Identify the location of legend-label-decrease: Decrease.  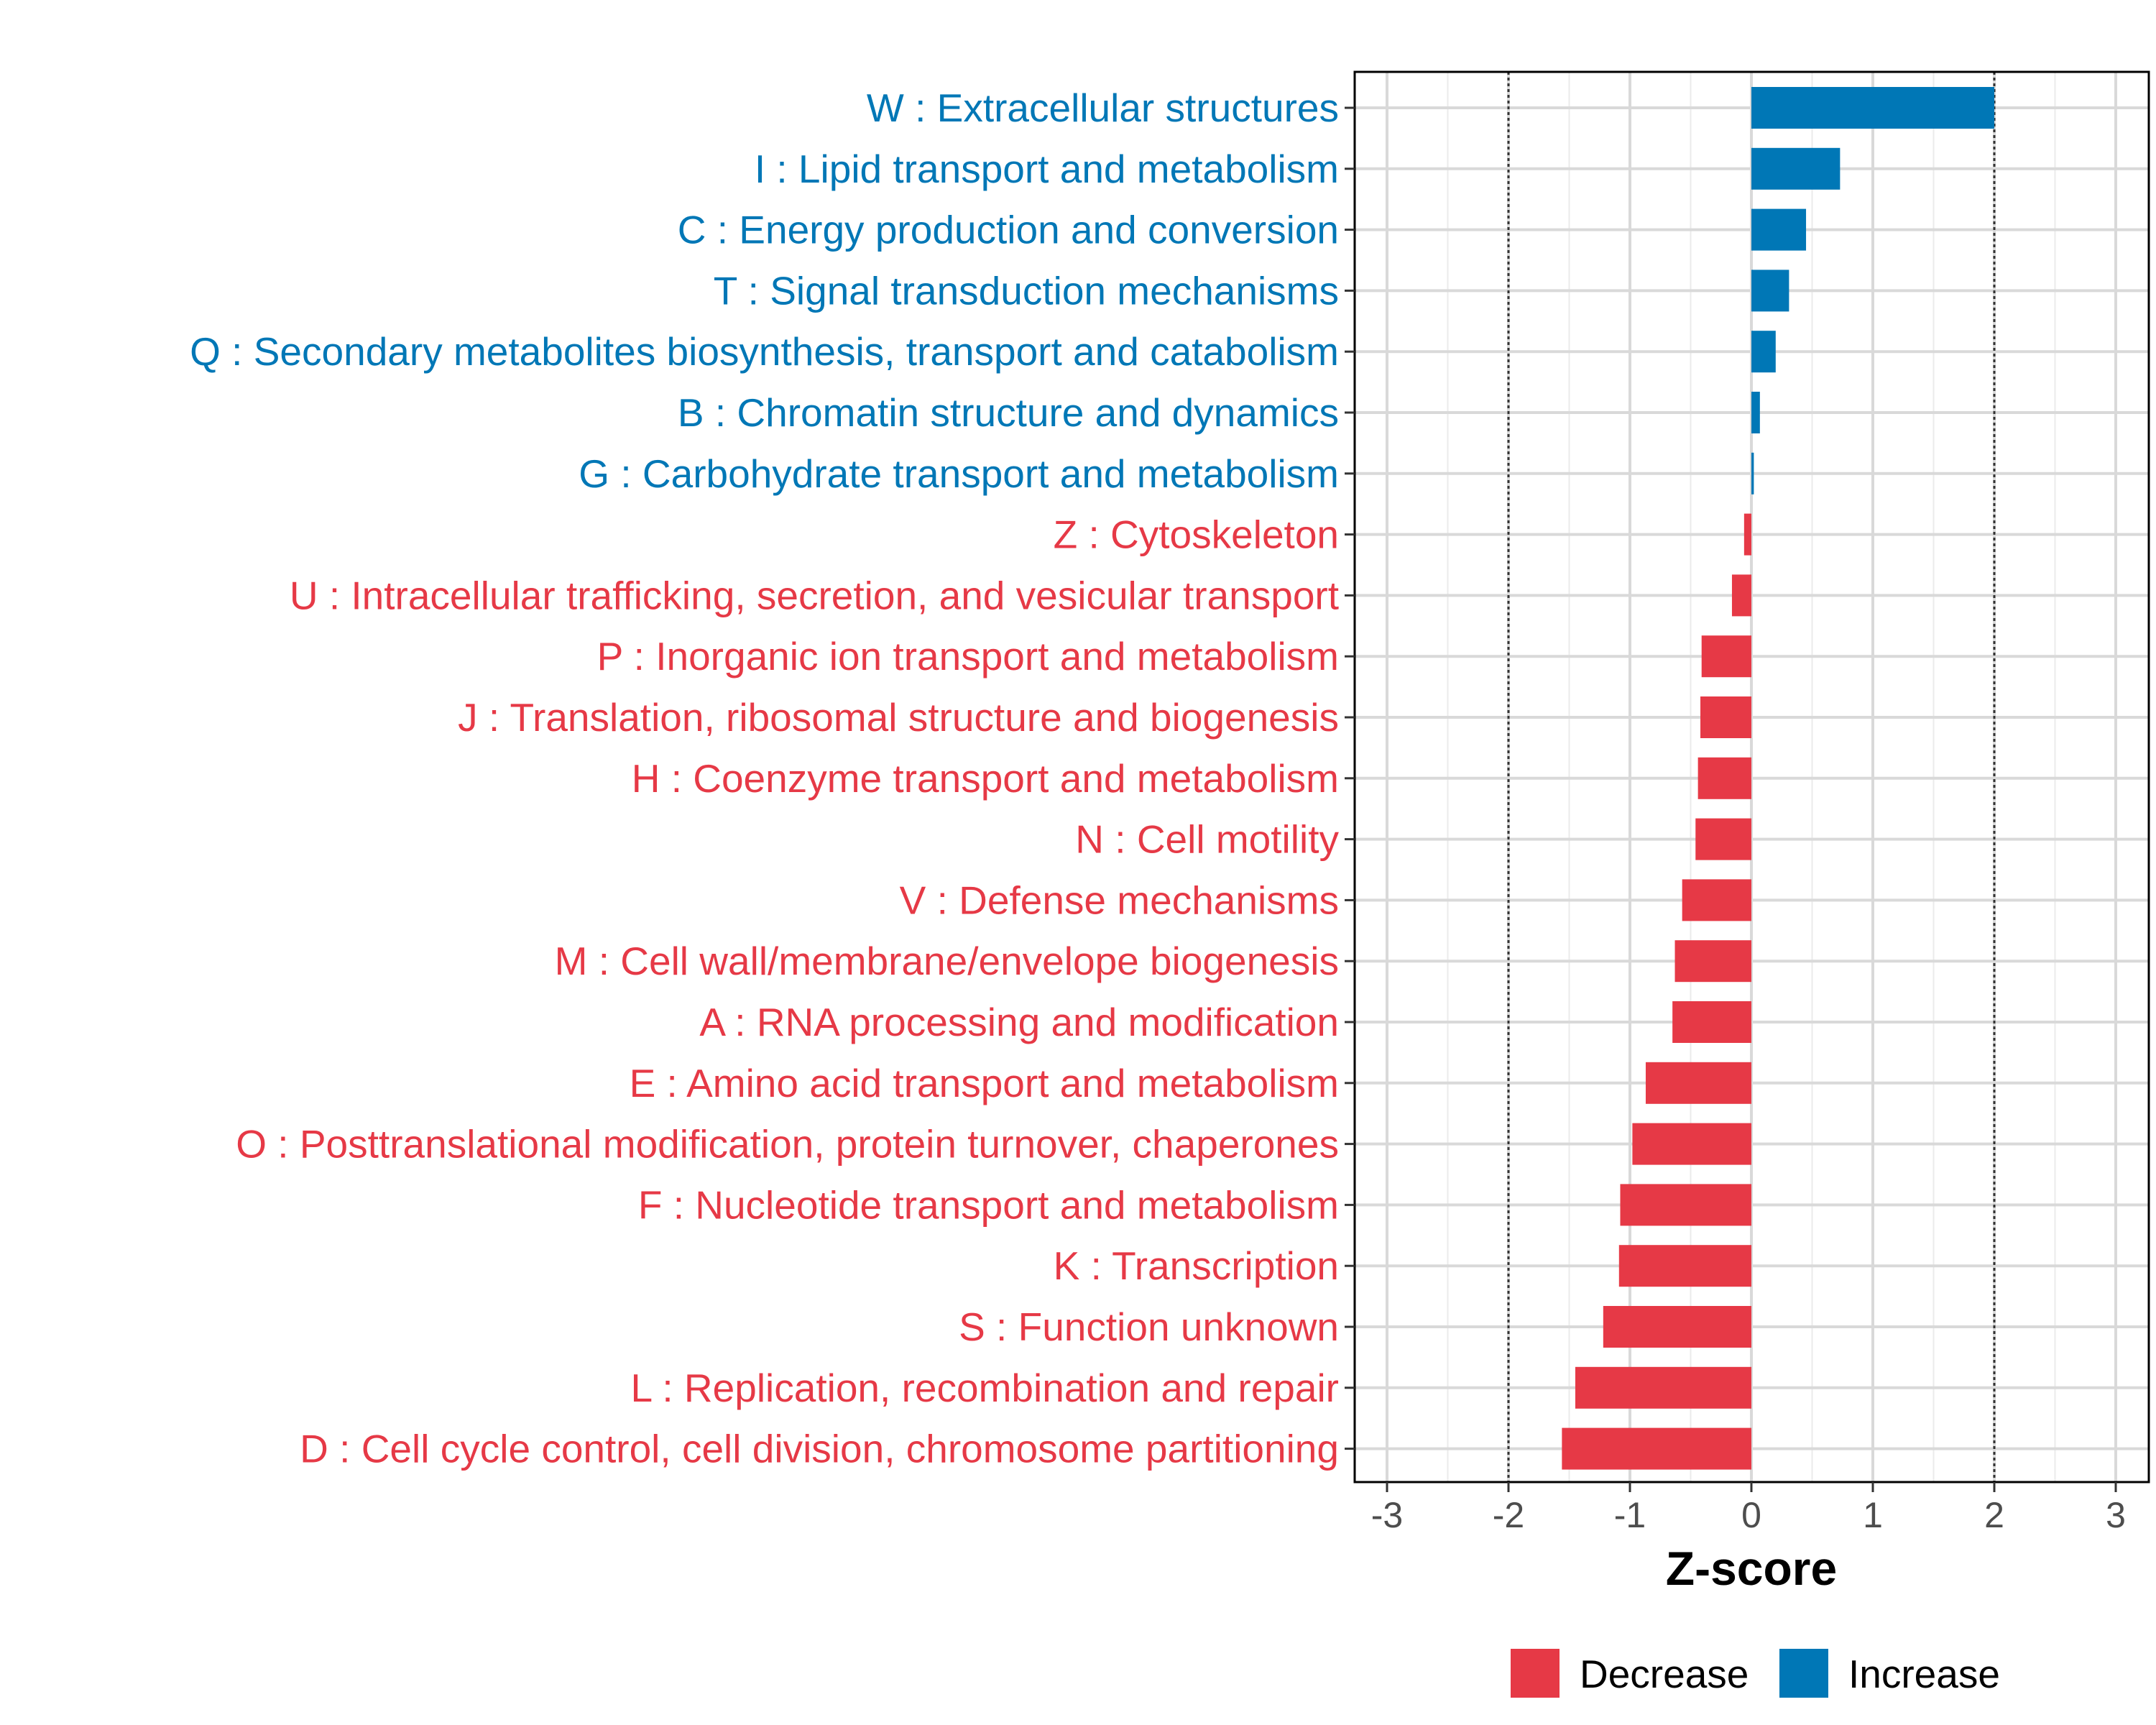
(1665, 1674).